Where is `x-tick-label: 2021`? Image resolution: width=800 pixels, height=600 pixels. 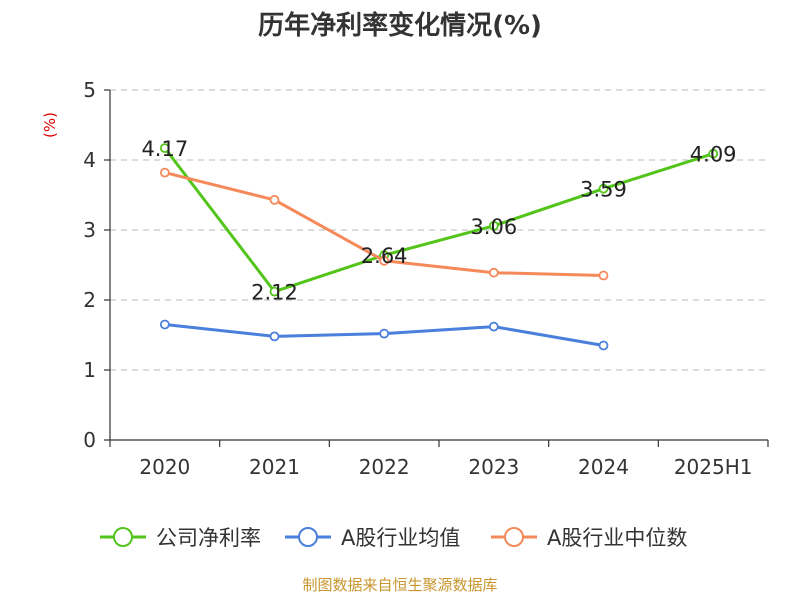 x-tick-label: 2021 is located at coordinates (274, 467).